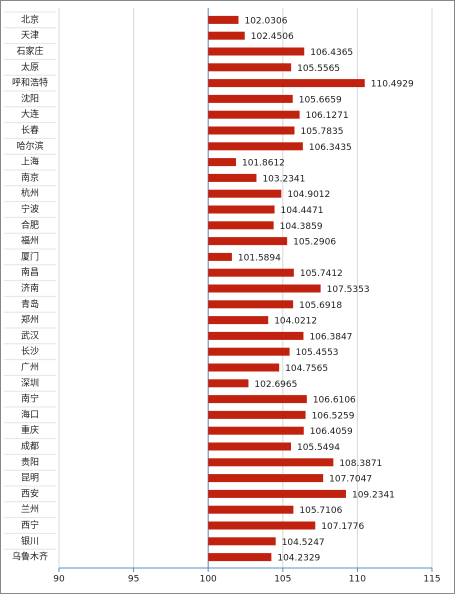 The height and width of the screenshot is (594, 455). Describe the element at coordinates (302, 211) in the screenshot. I see `data-label: 104.4471` at that location.